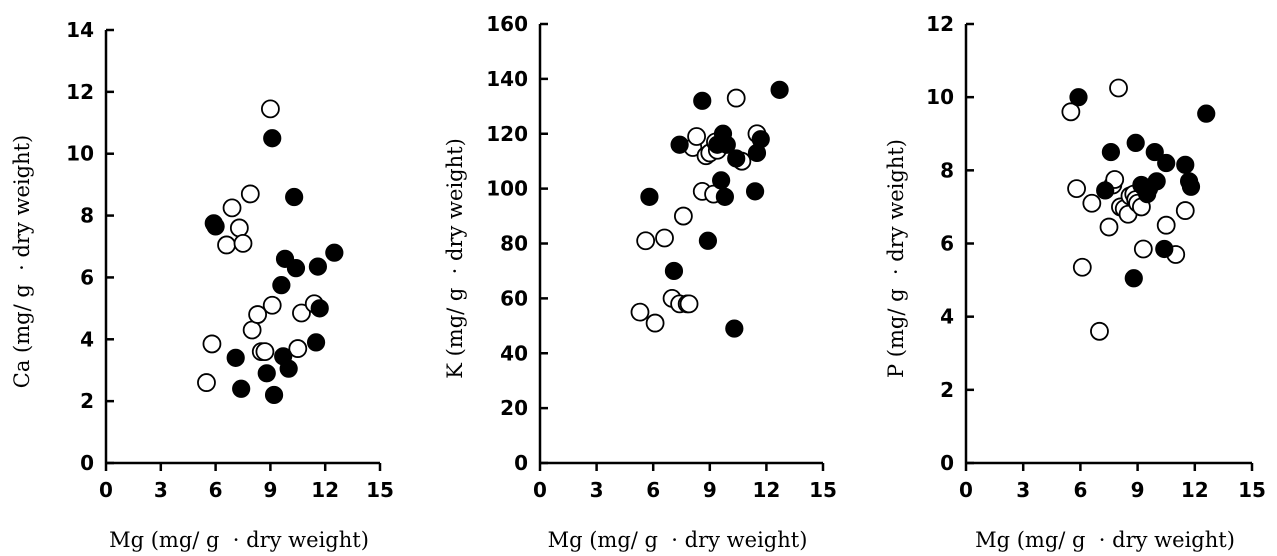  Describe the element at coordinates (514, 353) in the screenshot. I see `y-tick-label: 40` at that location.